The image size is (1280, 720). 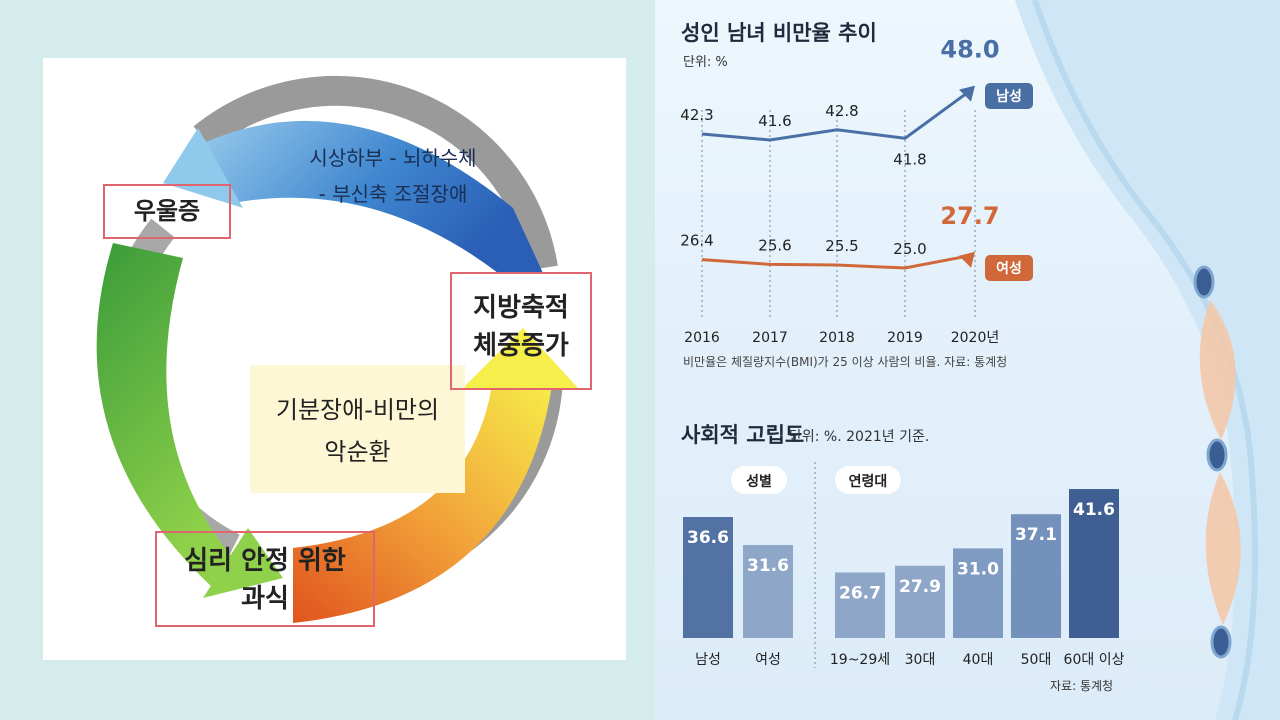 I want to click on data-label: 41.6, so click(x=774, y=121).